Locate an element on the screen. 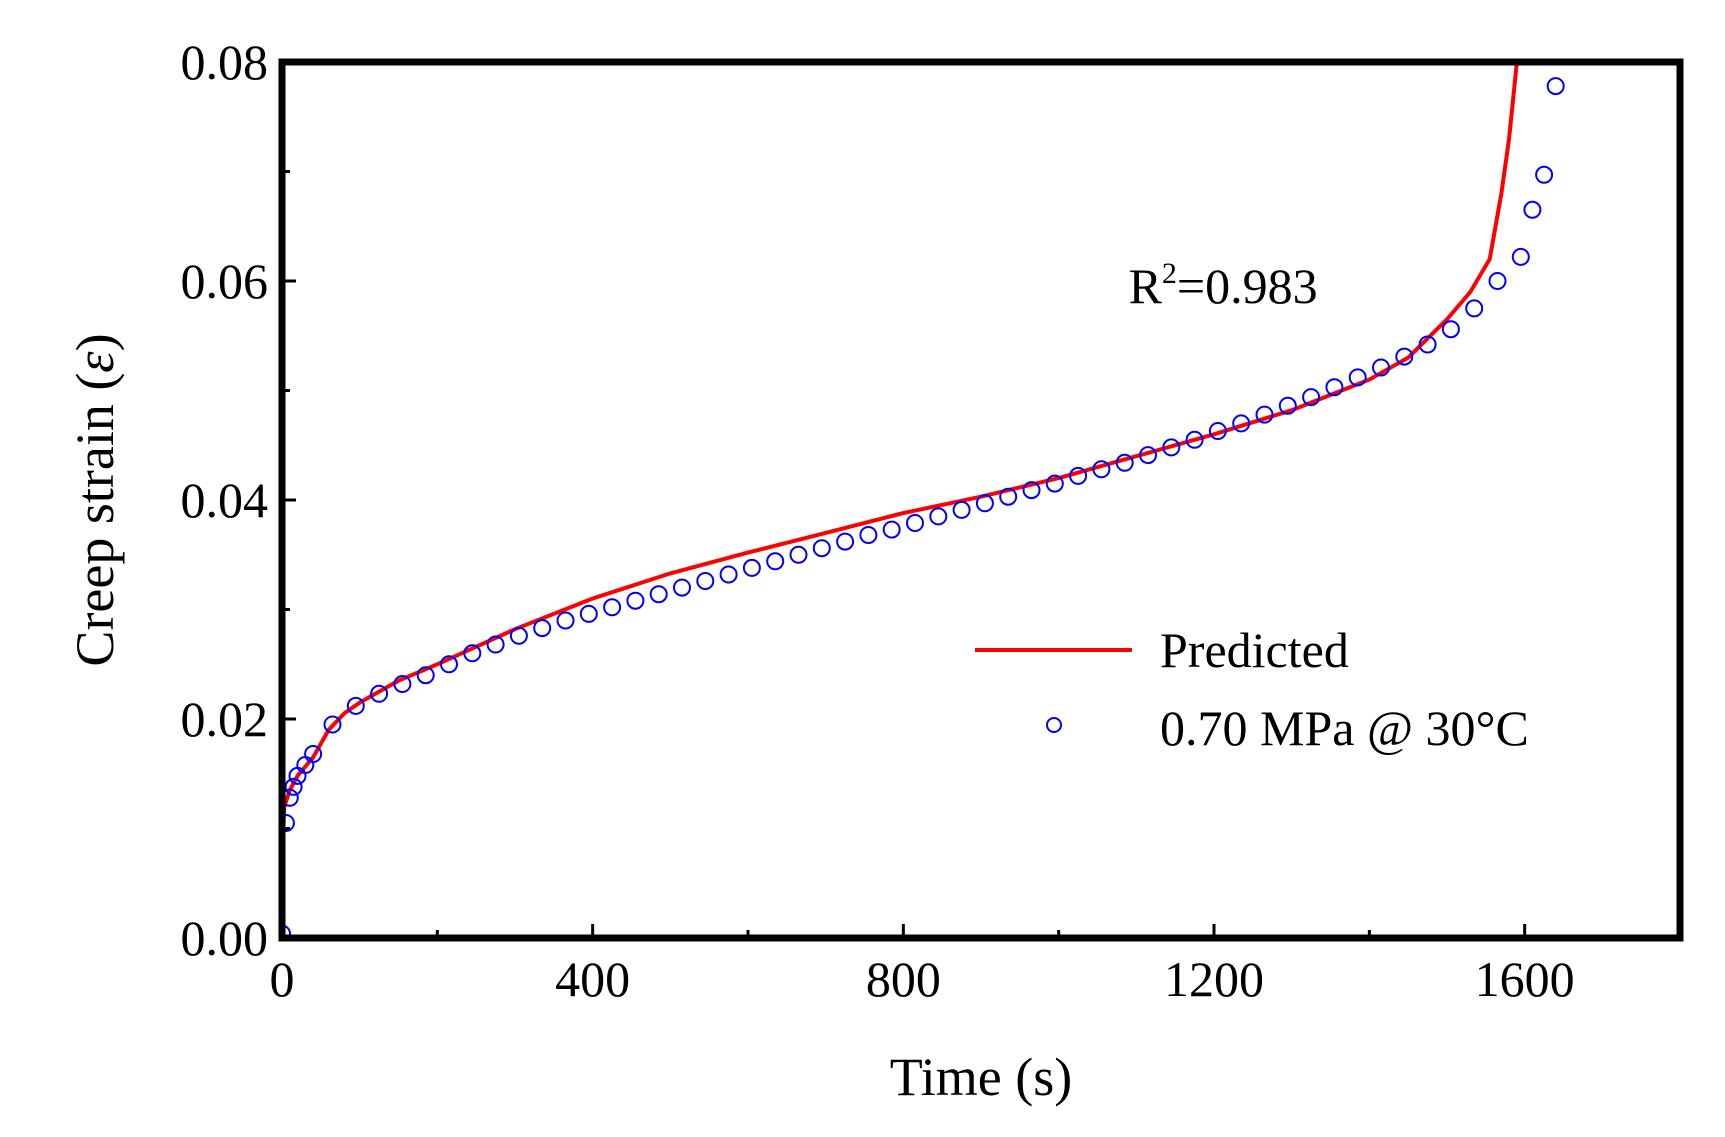 The image size is (1725, 1137). y-tick-label: 0.00 is located at coordinates (225, 938).